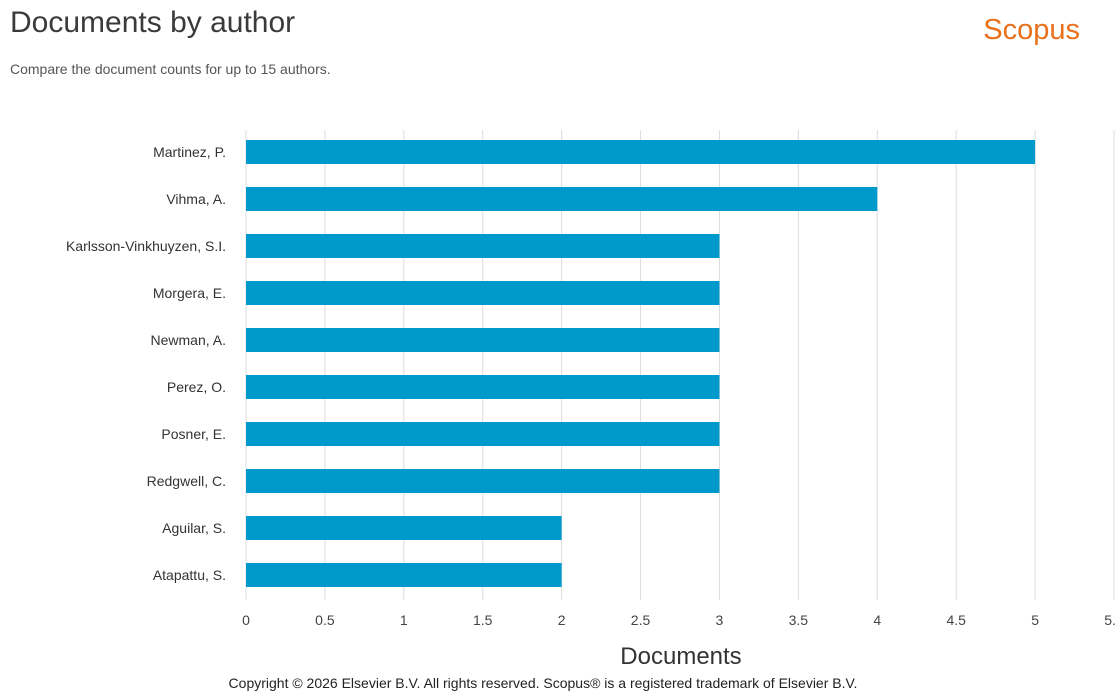  Describe the element at coordinates (877, 620) in the screenshot. I see `x-tick-label: 4` at that location.